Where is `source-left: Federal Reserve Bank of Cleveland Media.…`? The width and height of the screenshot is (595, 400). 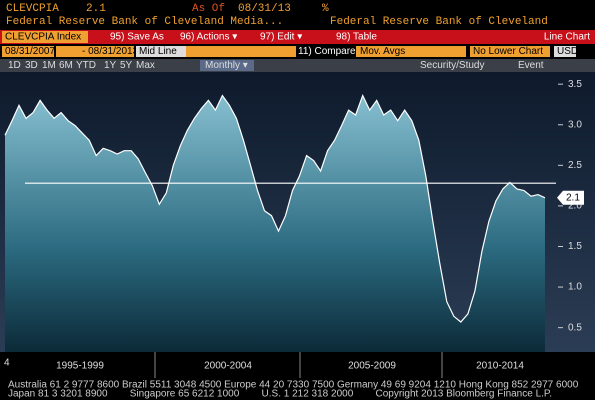 source-left: Federal Reserve Bank of Cleveland Media.… is located at coordinates (144, 22).